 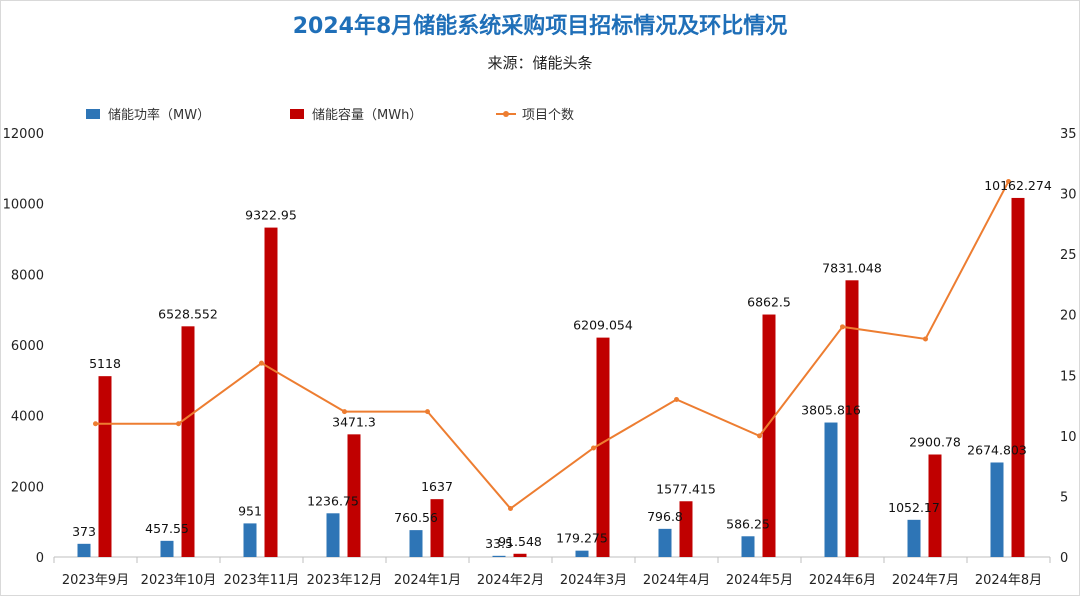 I want to click on y-right-tick-label: 25, so click(x=1068, y=255).